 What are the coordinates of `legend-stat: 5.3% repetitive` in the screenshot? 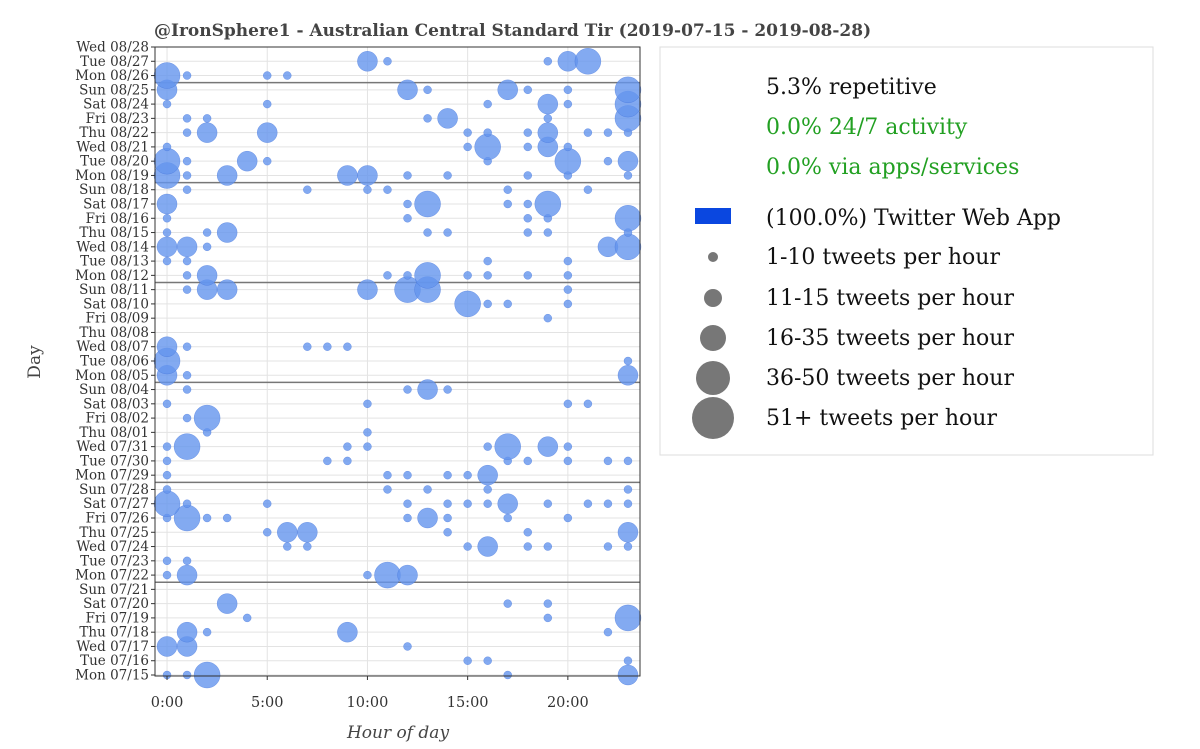 It's located at (851, 87).